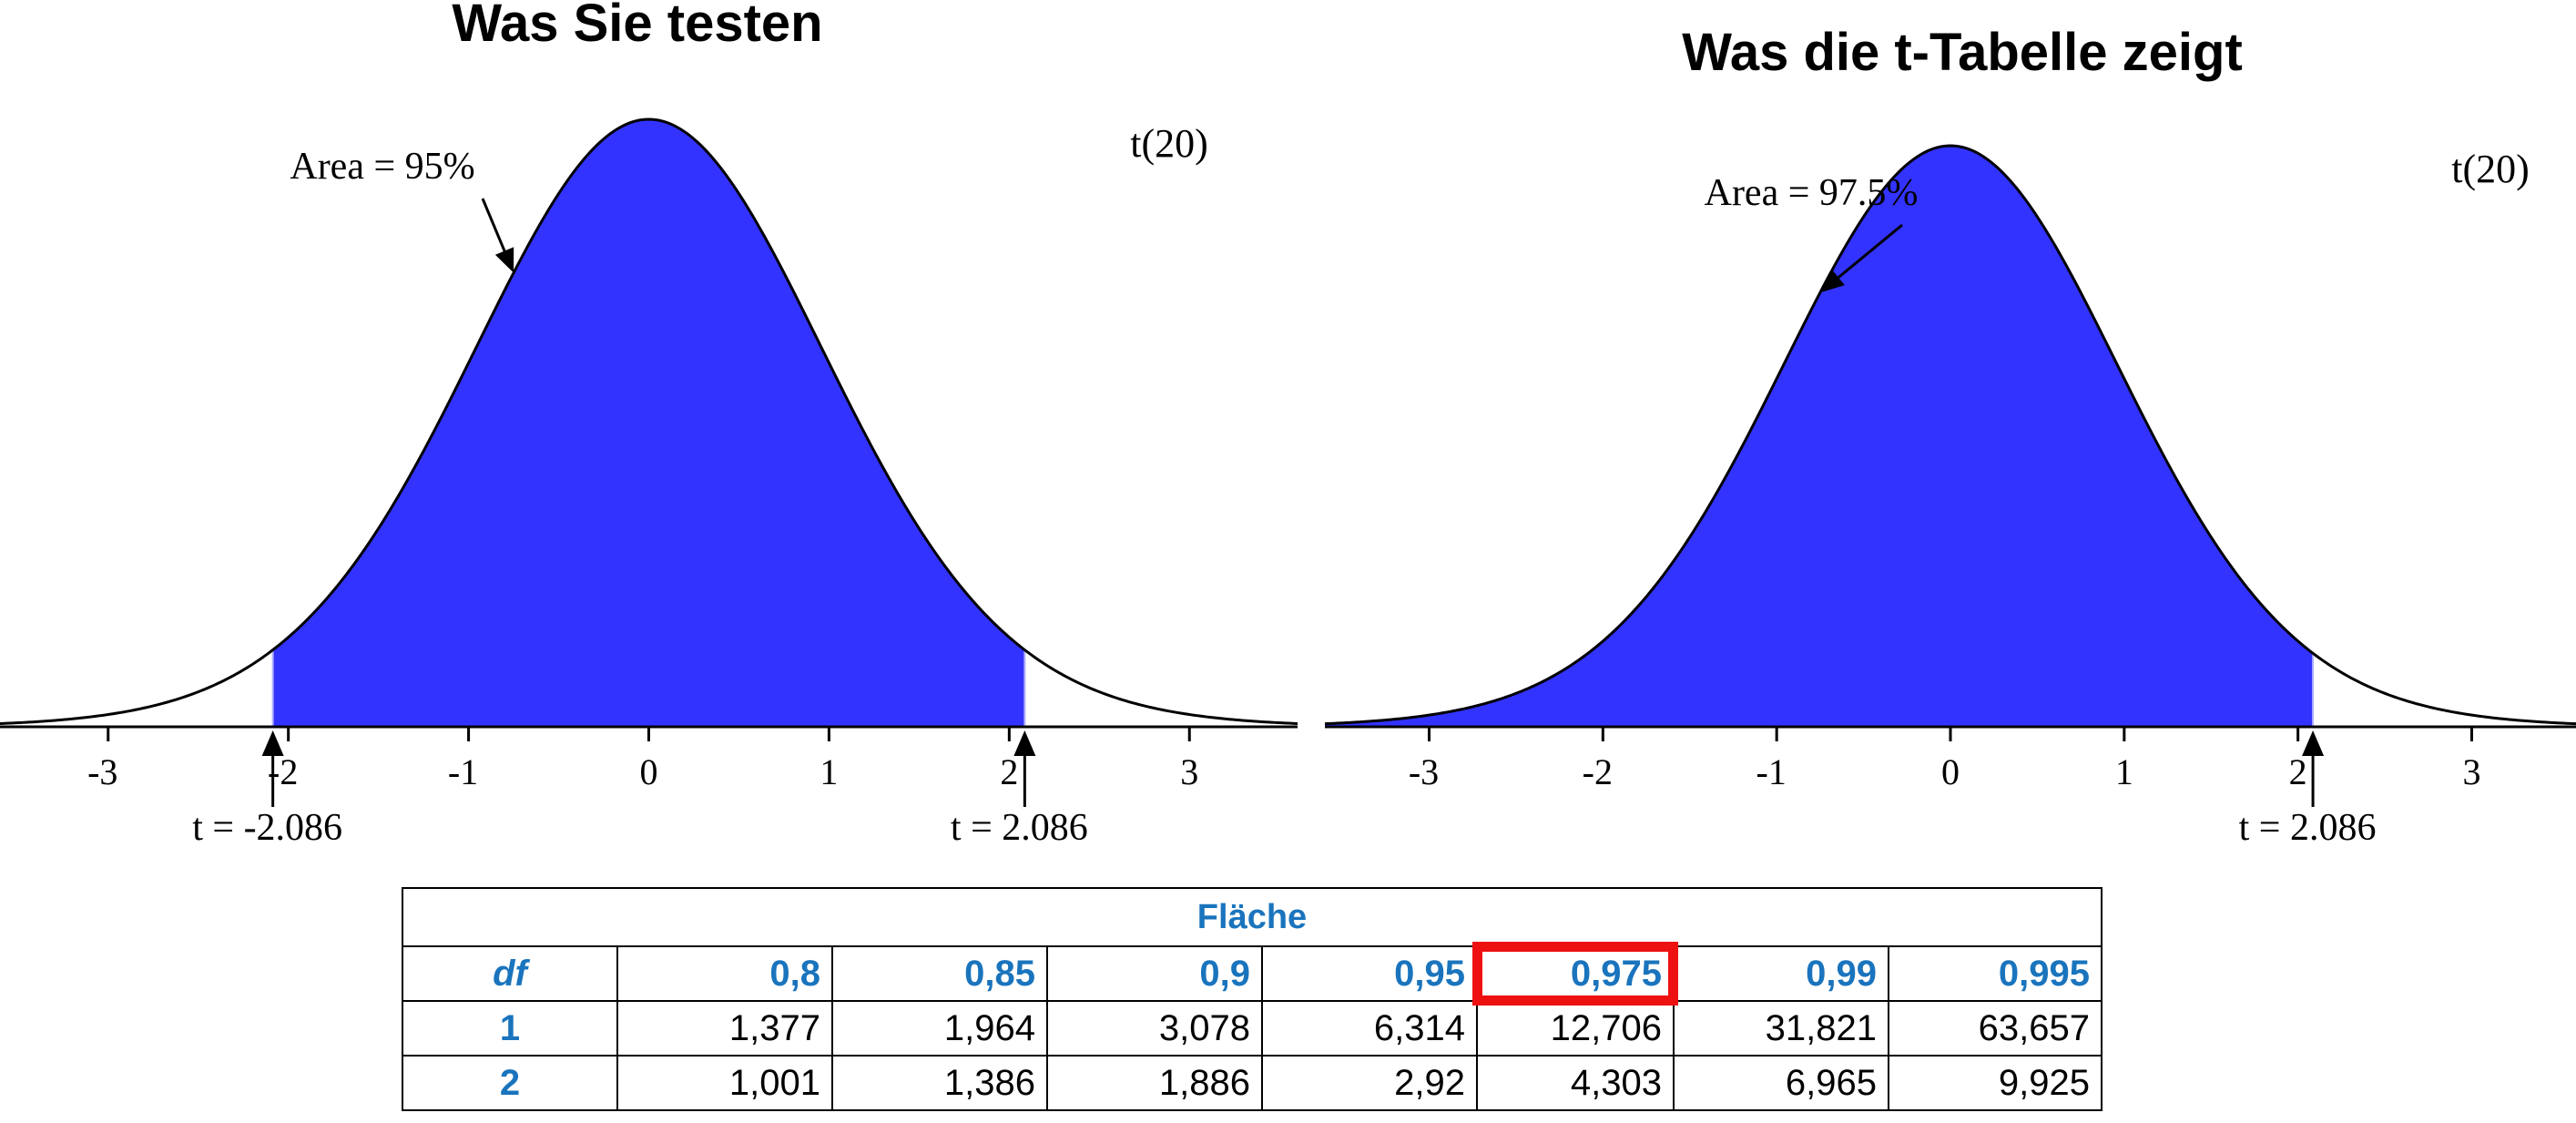  I want to click on table-cell: 31,821, so click(1781, 1028).